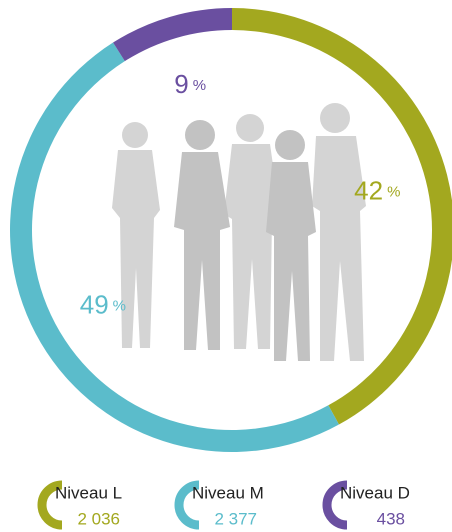 The width and height of the screenshot is (452, 532). What do you see at coordinates (94, 304) in the screenshot?
I see `value-number: 49` at bounding box center [94, 304].